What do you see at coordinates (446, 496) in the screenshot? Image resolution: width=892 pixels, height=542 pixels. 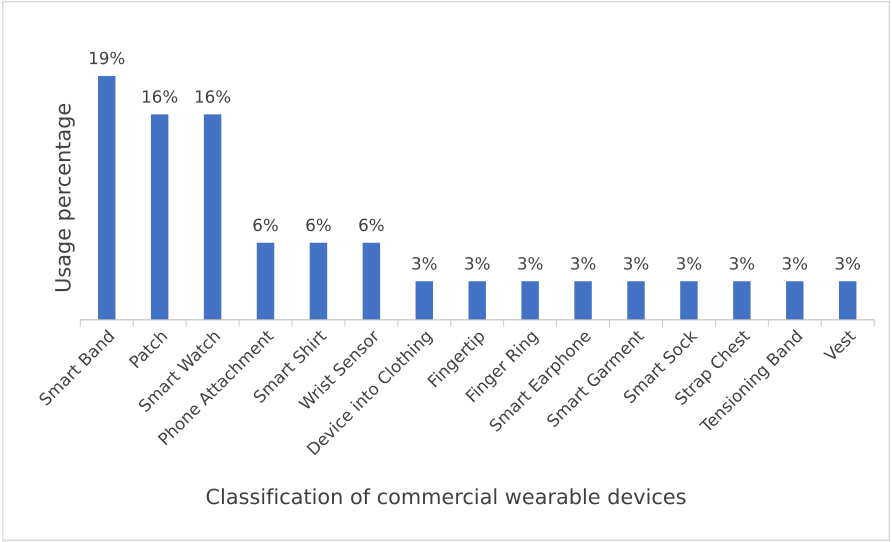 I see `x-axis-title: Classification of commercial wearable devices` at bounding box center [446, 496].